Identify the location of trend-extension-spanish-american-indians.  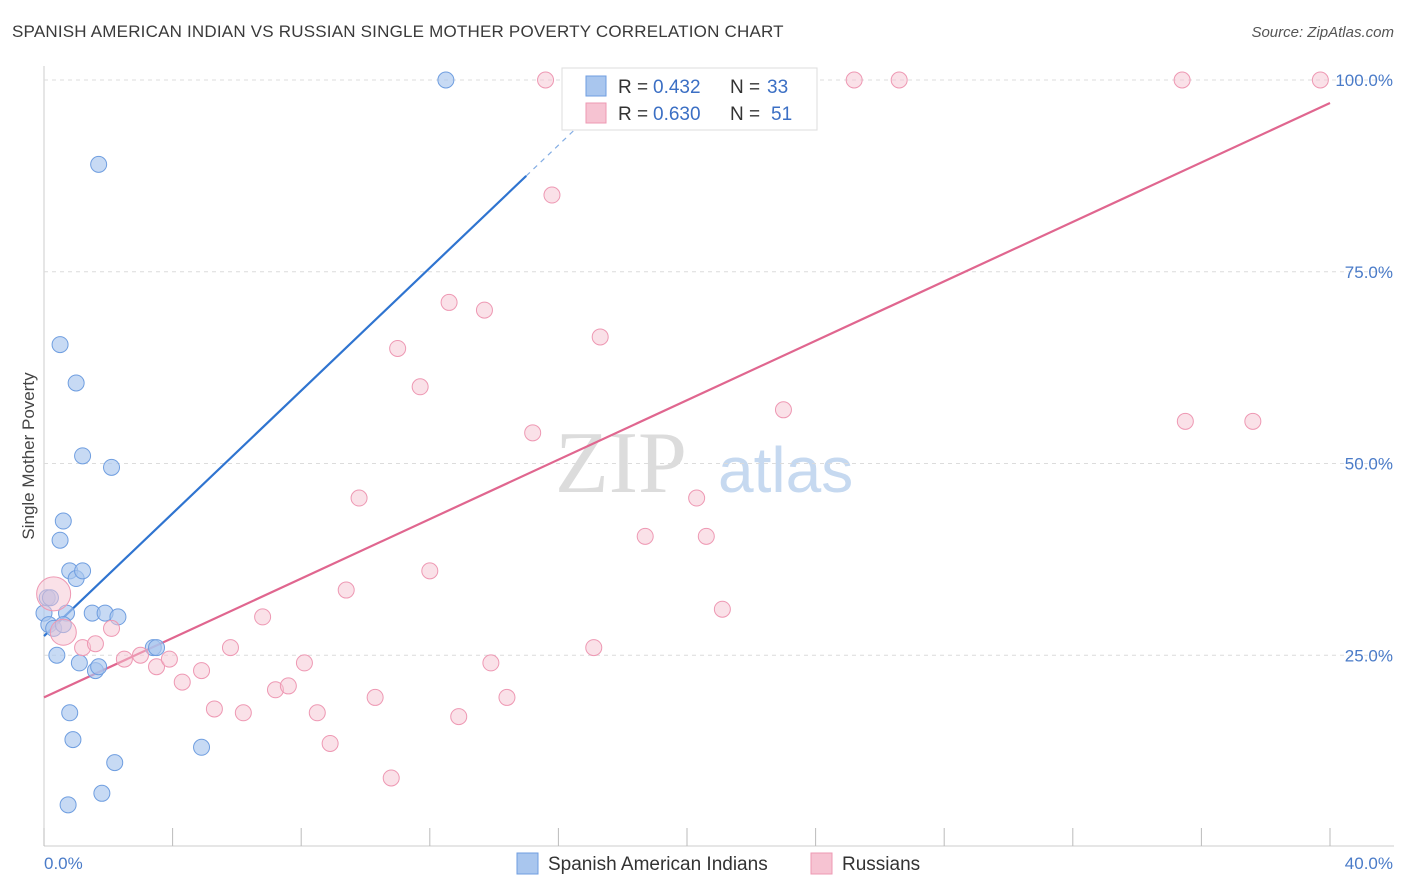
(550, 153).